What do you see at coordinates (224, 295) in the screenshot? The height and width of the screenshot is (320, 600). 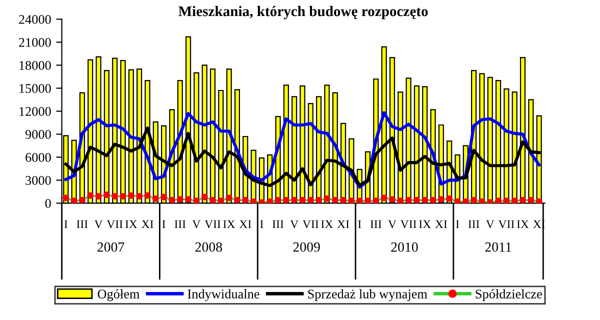 I see `legend-label: Indywidualne` at bounding box center [224, 295].